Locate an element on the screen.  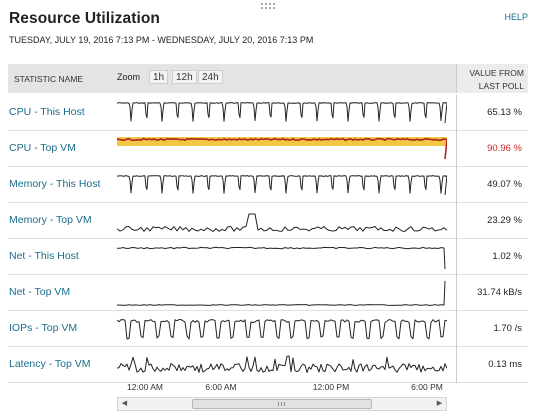
value-memory-this-host: 49.07 % is located at coordinates (492, 185).